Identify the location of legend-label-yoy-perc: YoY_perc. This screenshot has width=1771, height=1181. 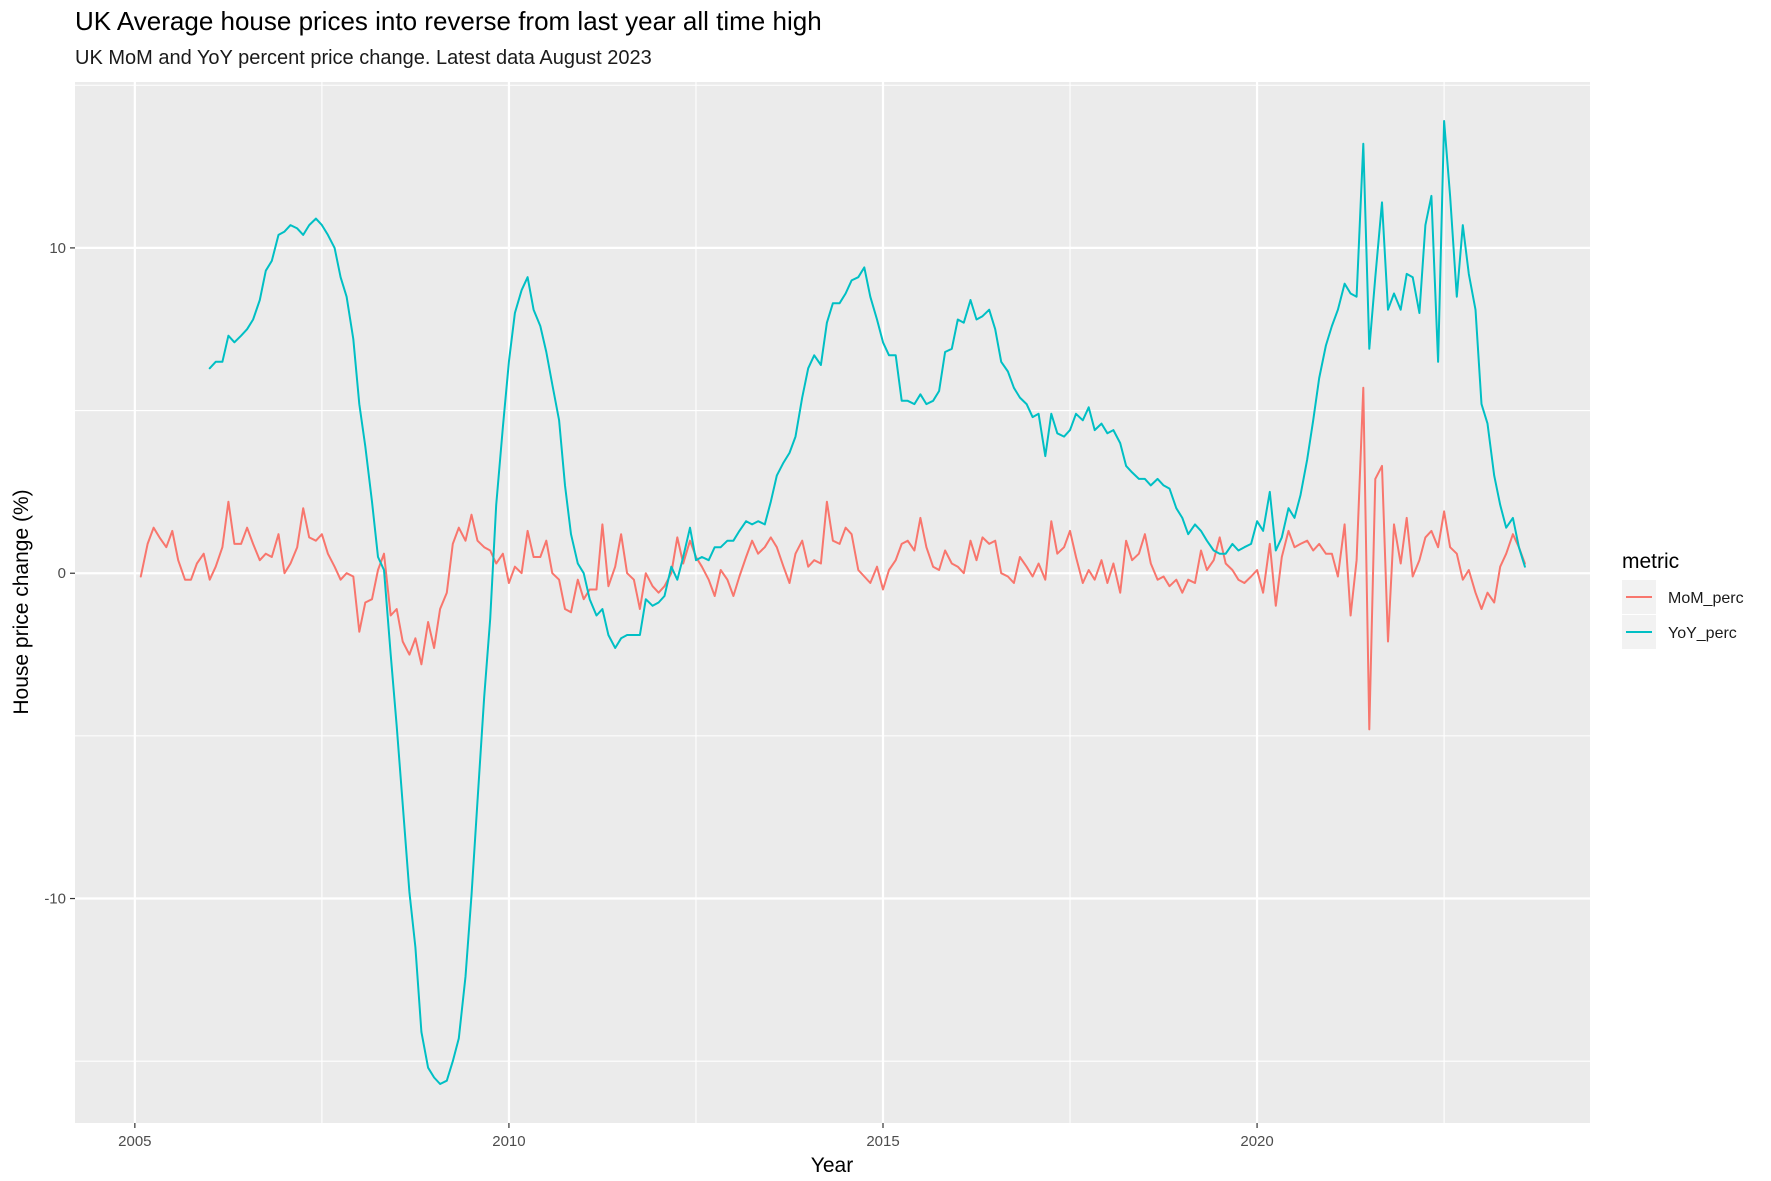
(1702, 633).